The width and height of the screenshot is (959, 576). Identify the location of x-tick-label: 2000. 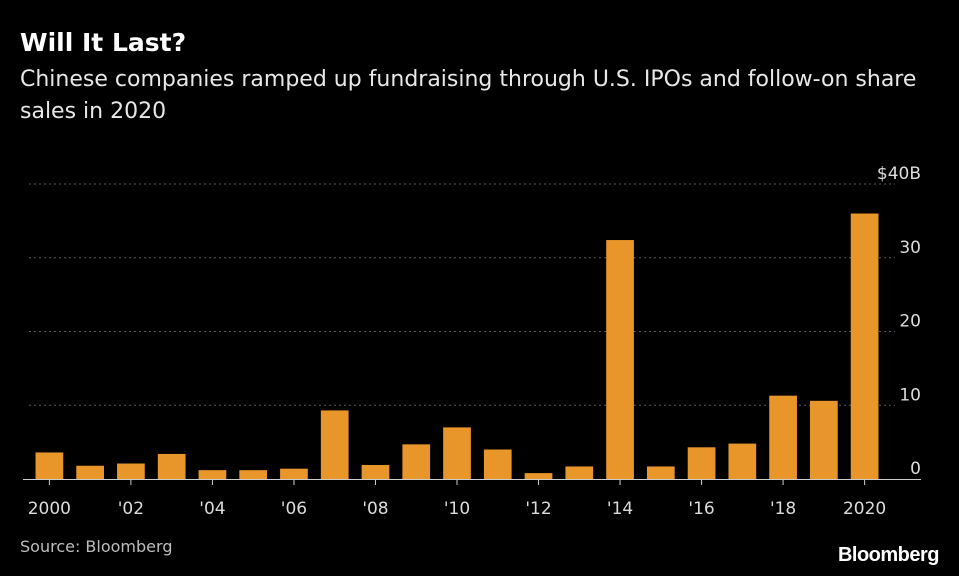
(49, 509).